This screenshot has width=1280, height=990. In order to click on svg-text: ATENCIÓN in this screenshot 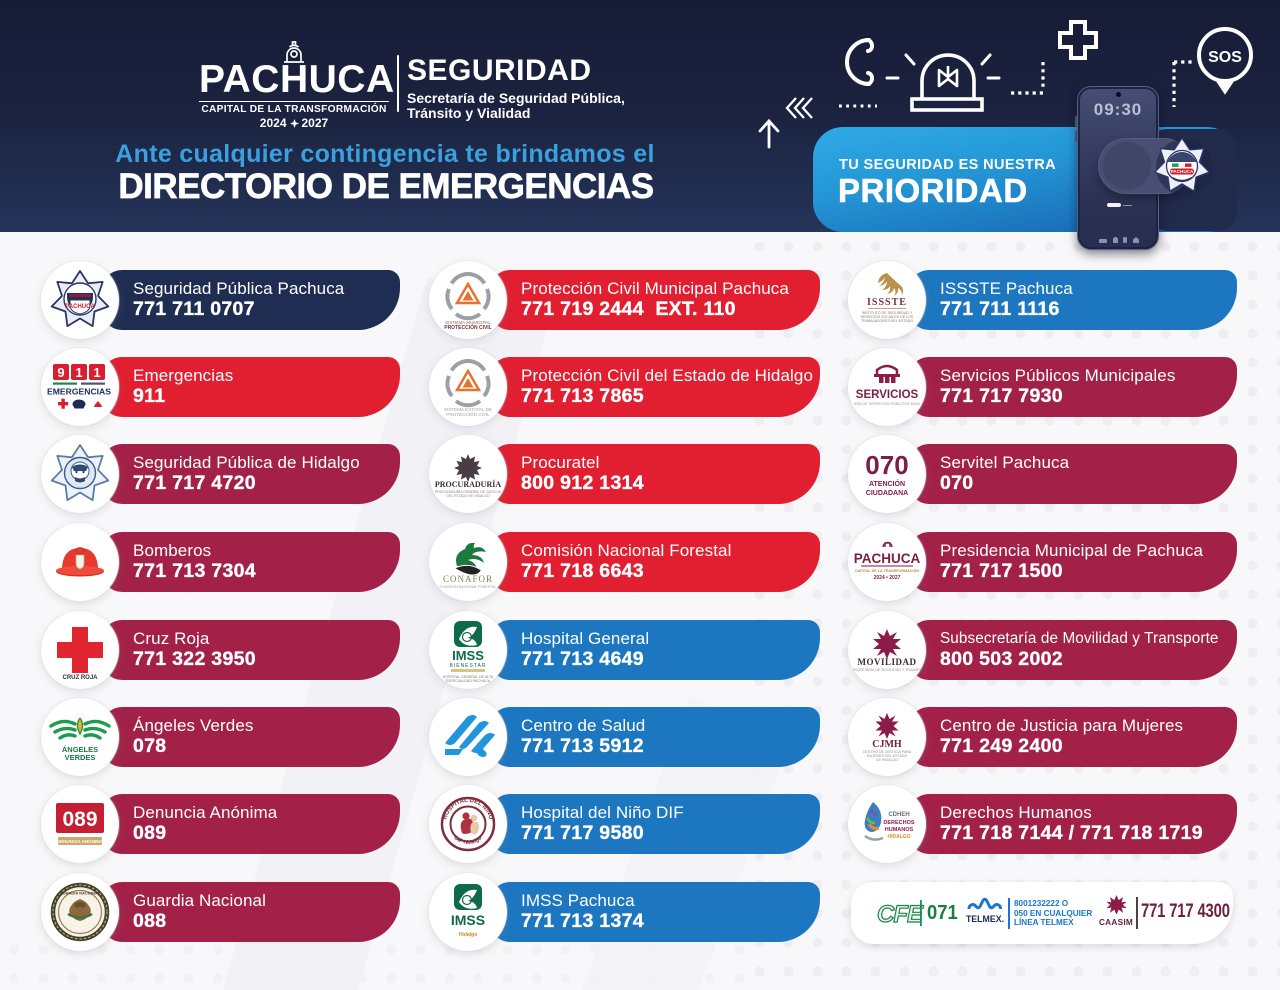, I will do `click(887, 483)`.